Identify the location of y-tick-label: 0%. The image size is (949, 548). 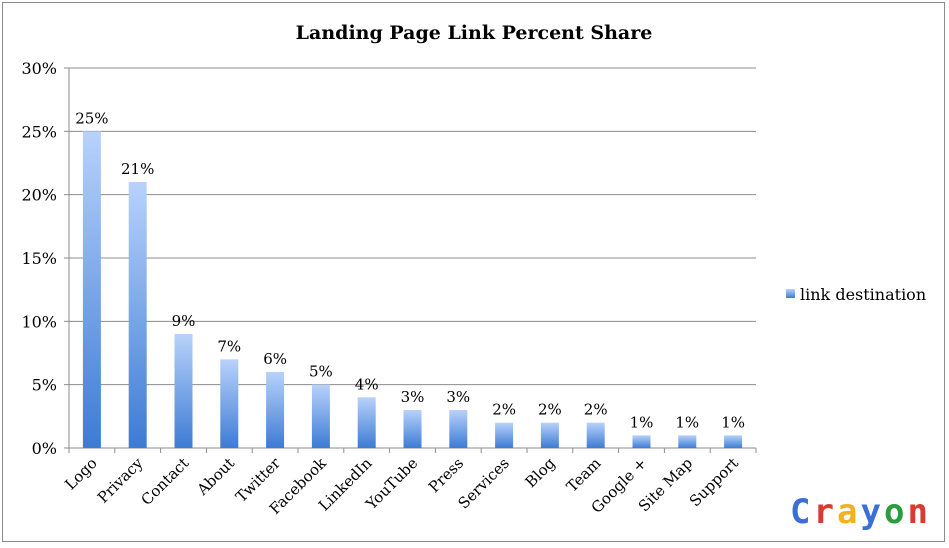
(44, 448).